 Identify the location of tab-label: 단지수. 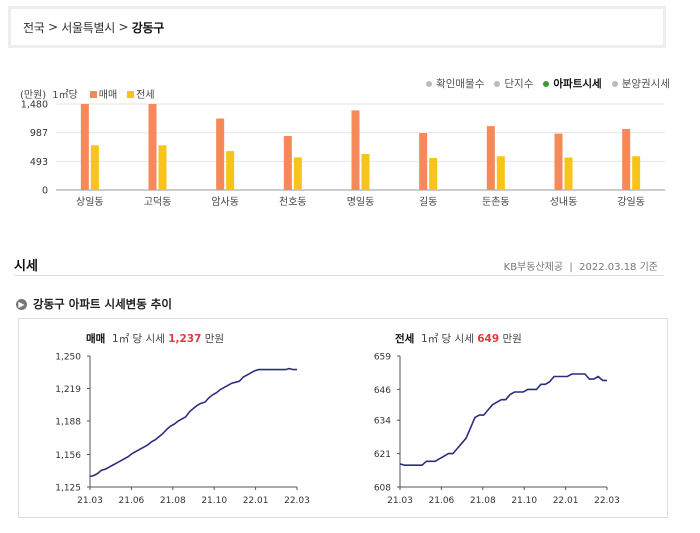
(519, 84).